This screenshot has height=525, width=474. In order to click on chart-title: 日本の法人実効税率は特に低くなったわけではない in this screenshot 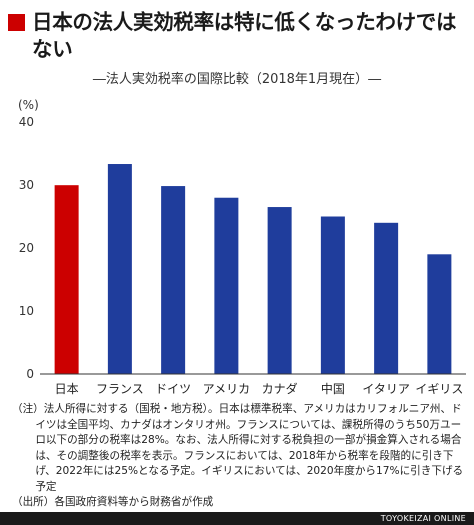, I will do `click(244, 35)`.